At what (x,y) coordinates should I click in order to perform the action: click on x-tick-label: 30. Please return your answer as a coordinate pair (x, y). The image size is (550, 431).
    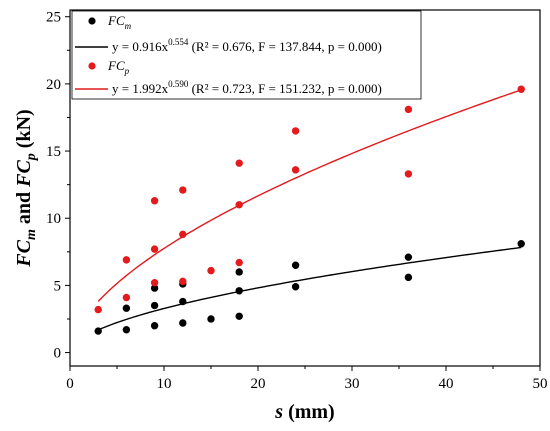
    Looking at the image, I should click on (352, 384).